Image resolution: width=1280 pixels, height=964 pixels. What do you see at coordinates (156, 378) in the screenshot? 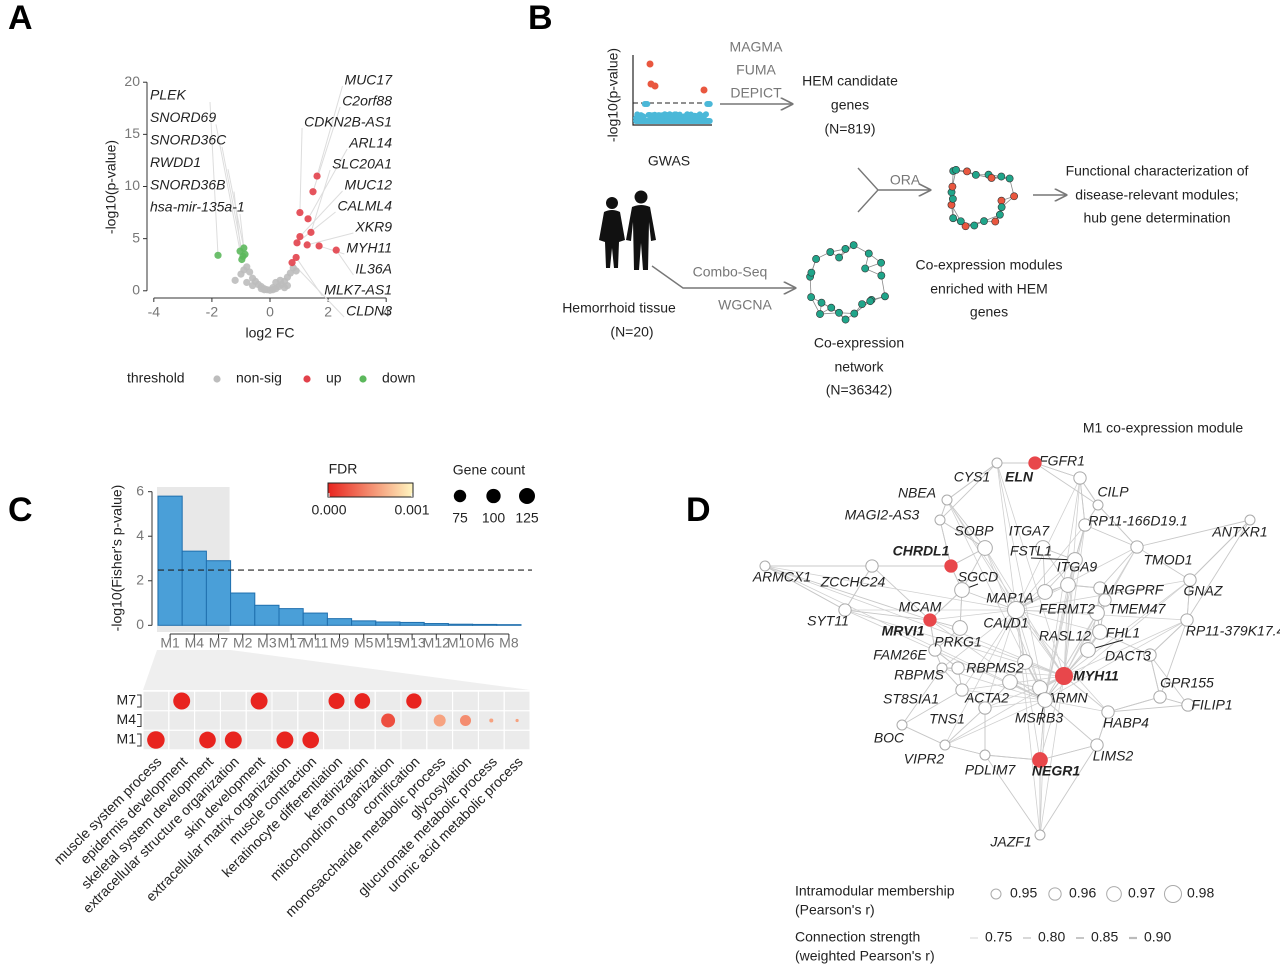
I see `legend-title: threshold` at bounding box center [156, 378].